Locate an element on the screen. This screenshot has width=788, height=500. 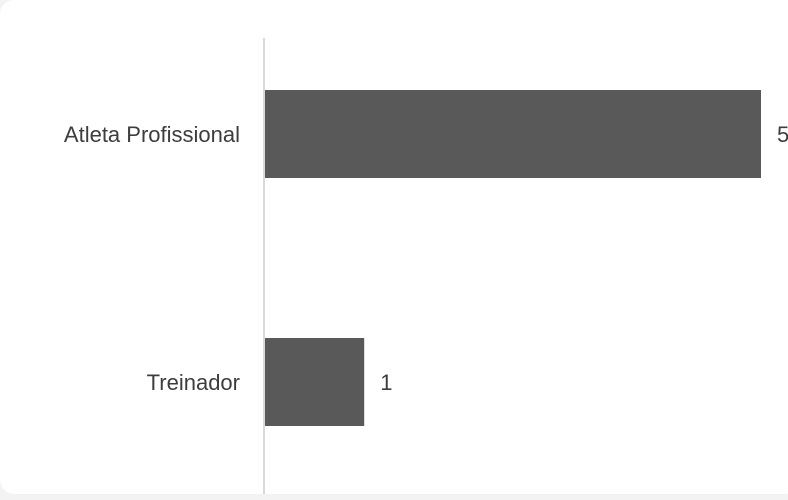
value-label: 1 is located at coordinates (386, 382).